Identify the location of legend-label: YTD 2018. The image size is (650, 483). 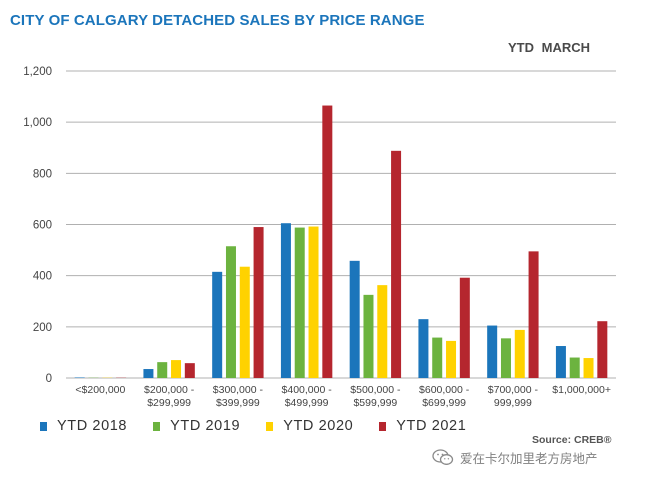
(92, 426).